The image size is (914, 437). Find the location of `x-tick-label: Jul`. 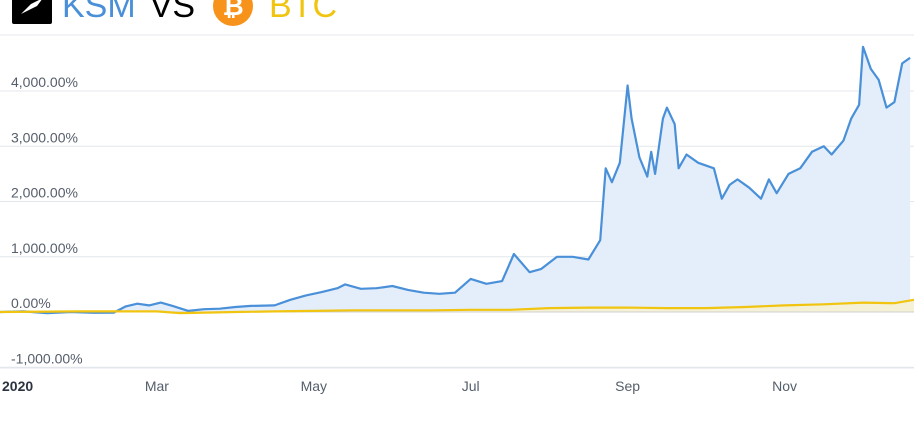

x-tick-label: Jul is located at coordinates (471, 386).